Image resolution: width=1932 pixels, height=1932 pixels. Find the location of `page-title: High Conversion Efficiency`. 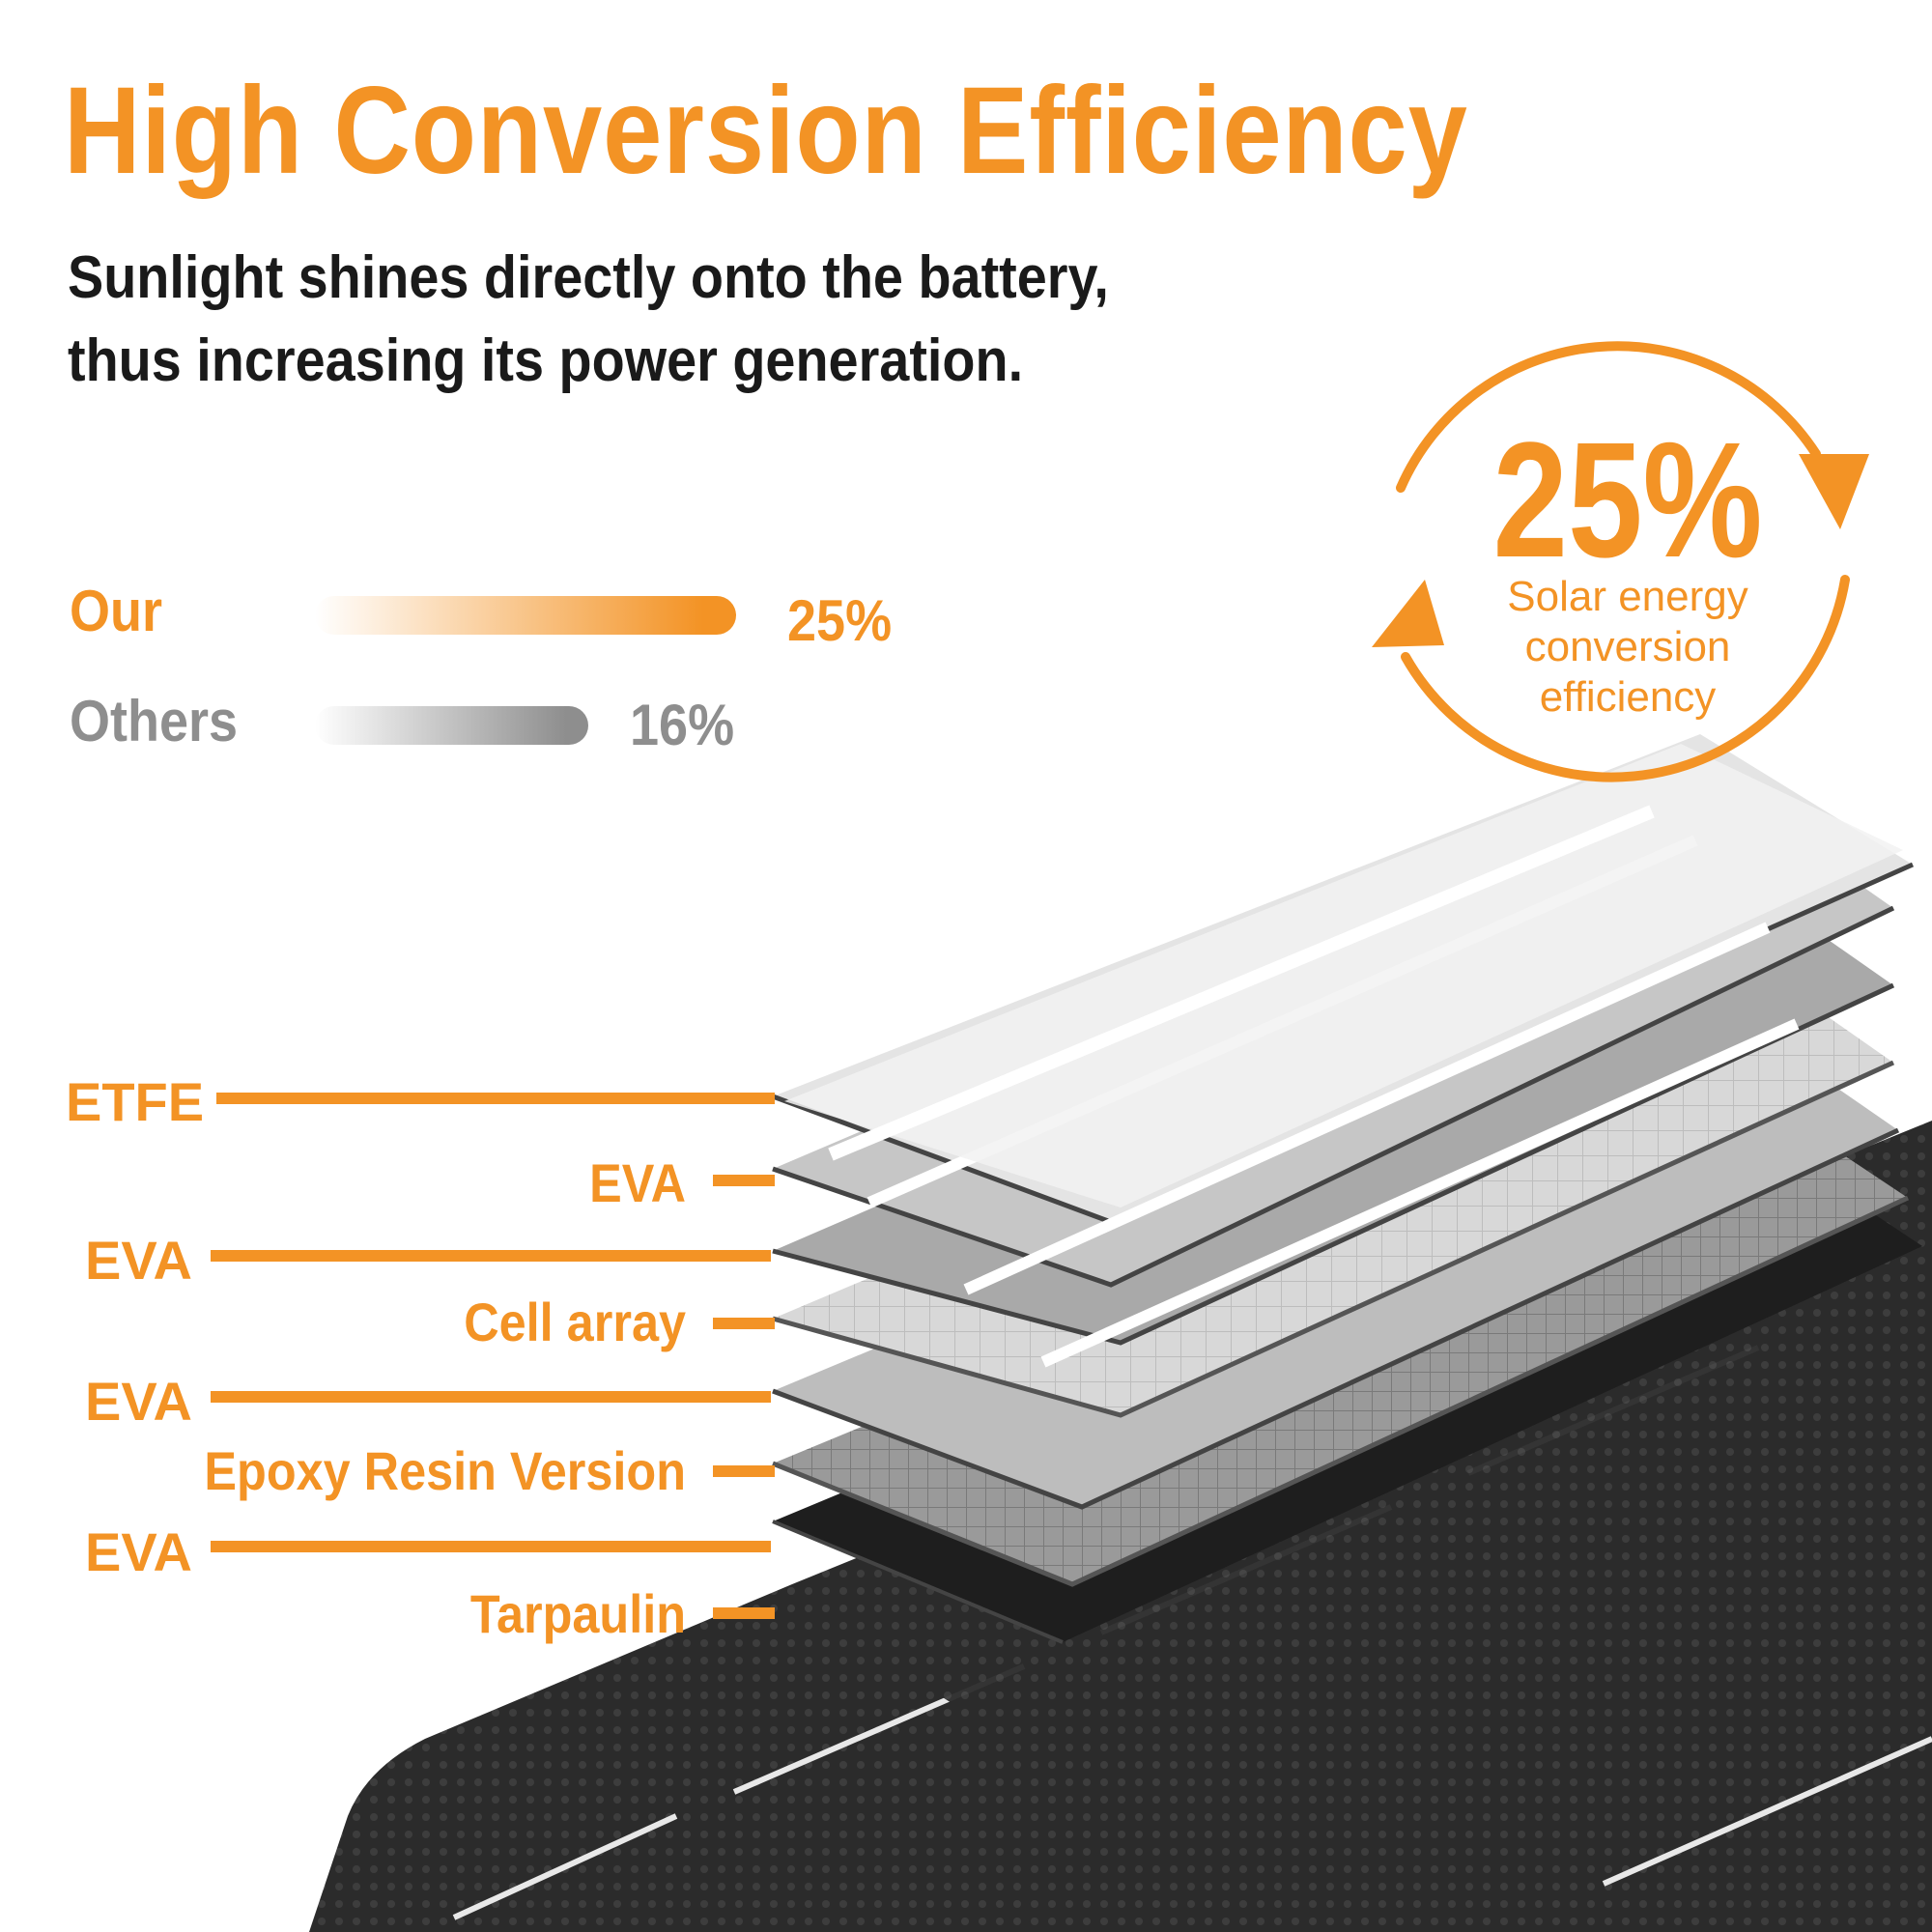

page-title: High Conversion Efficiency is located at coordinates (766, 131).